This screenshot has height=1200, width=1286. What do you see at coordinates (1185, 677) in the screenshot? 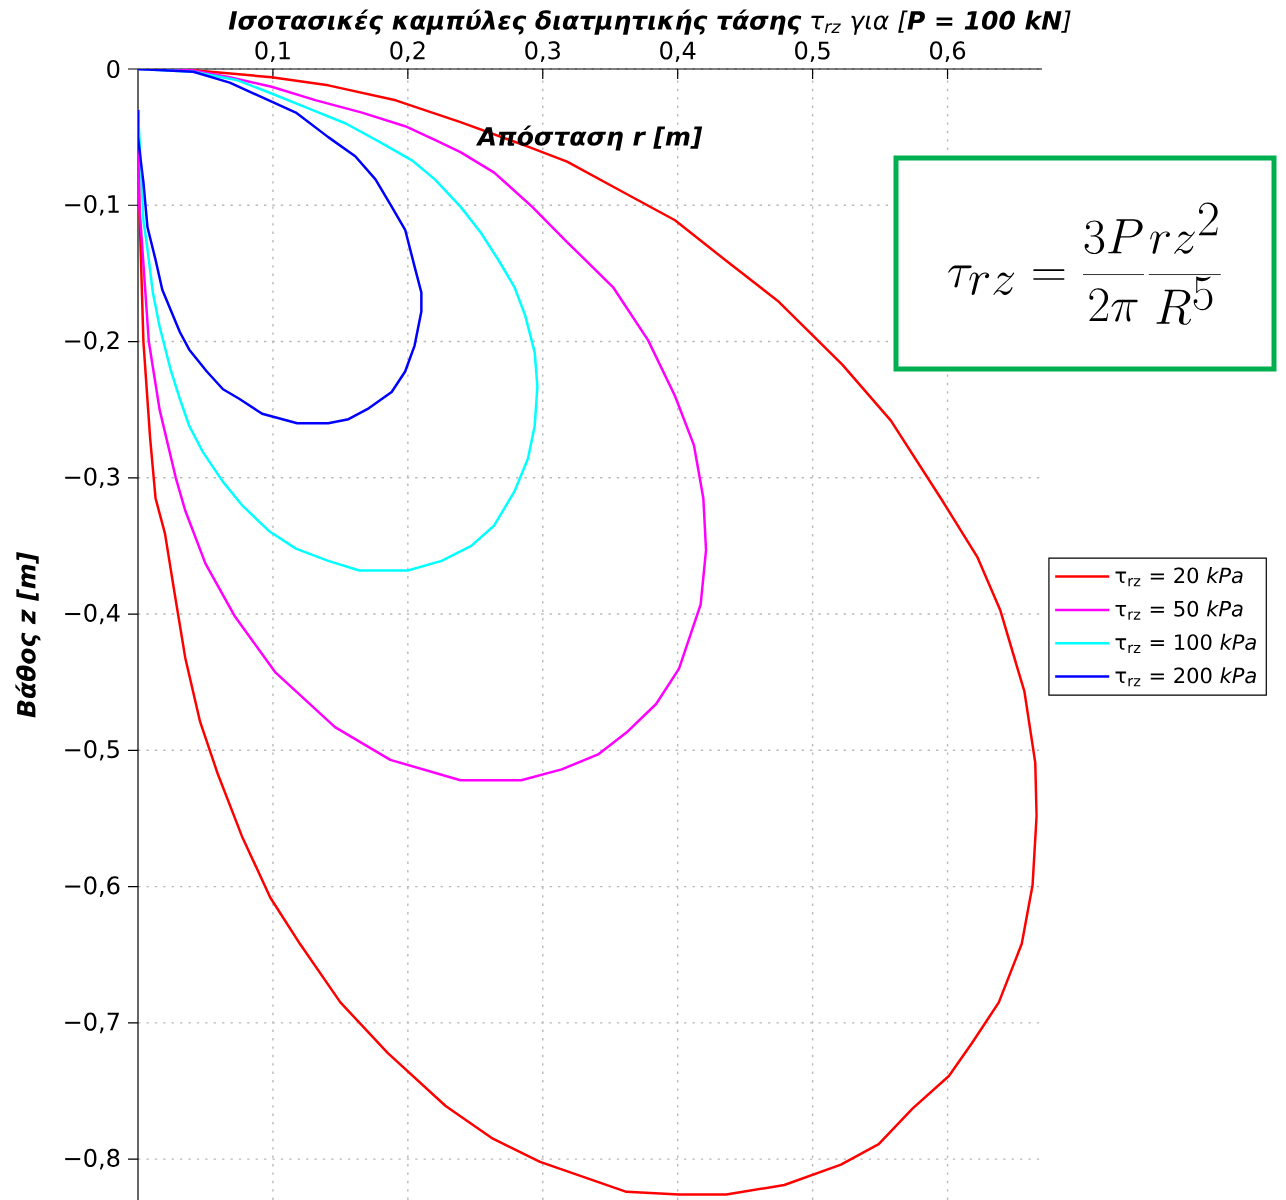
I see `legend-label: τ$_{rz}$ = 200 kPa` at bounding box center [1185, 677].